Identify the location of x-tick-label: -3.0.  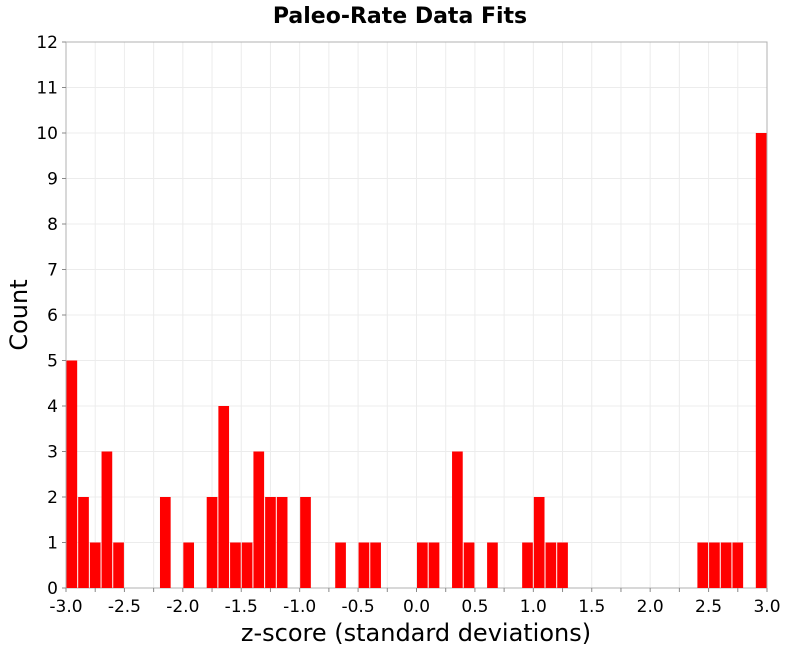
(65, 607).